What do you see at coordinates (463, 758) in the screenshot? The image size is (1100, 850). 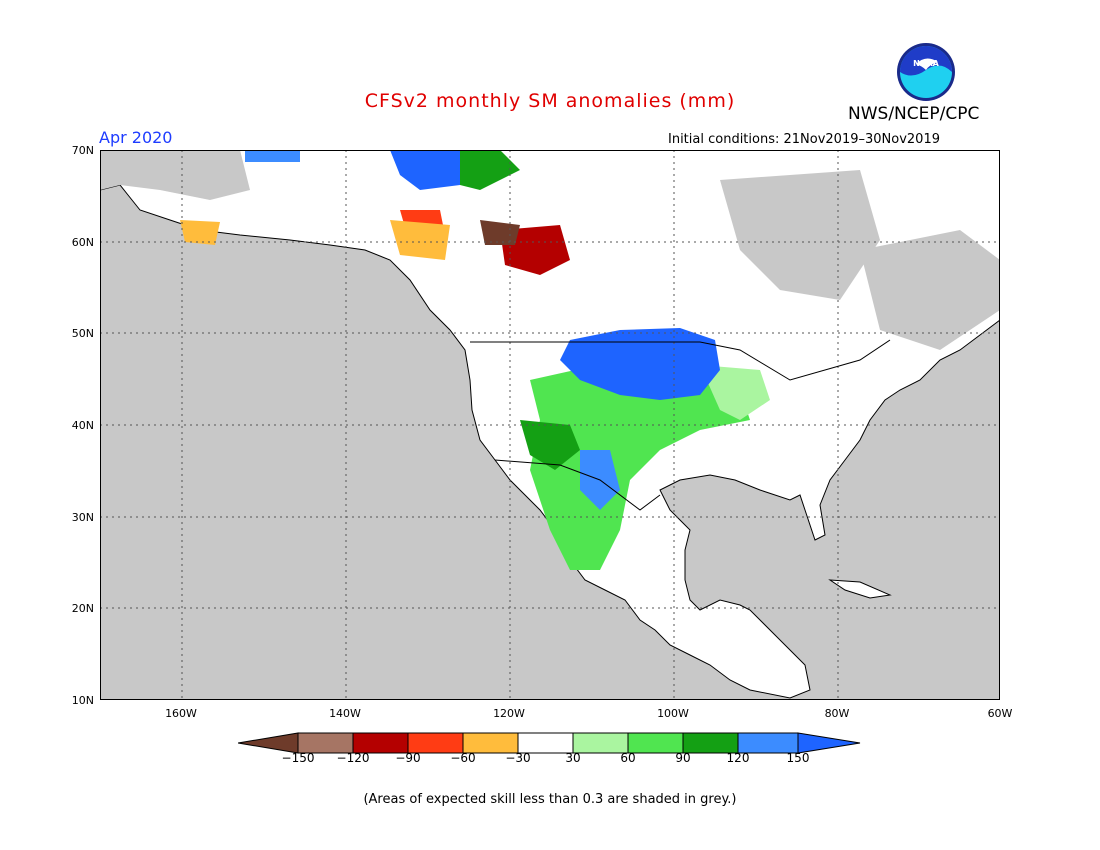 I see `colorbar-label: −60` at bounding box center [463, 758].